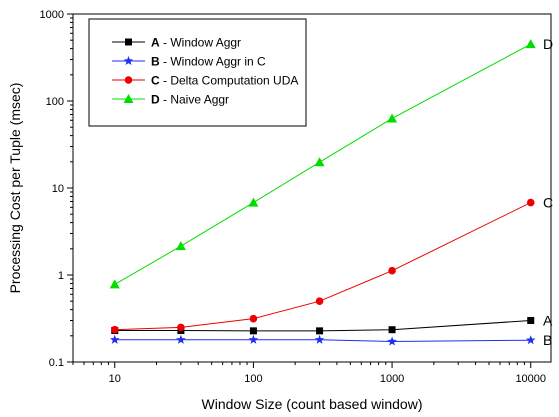 The image size is (559, 417). I want to click on y-tick-label: 0.1, so click(56, 363).